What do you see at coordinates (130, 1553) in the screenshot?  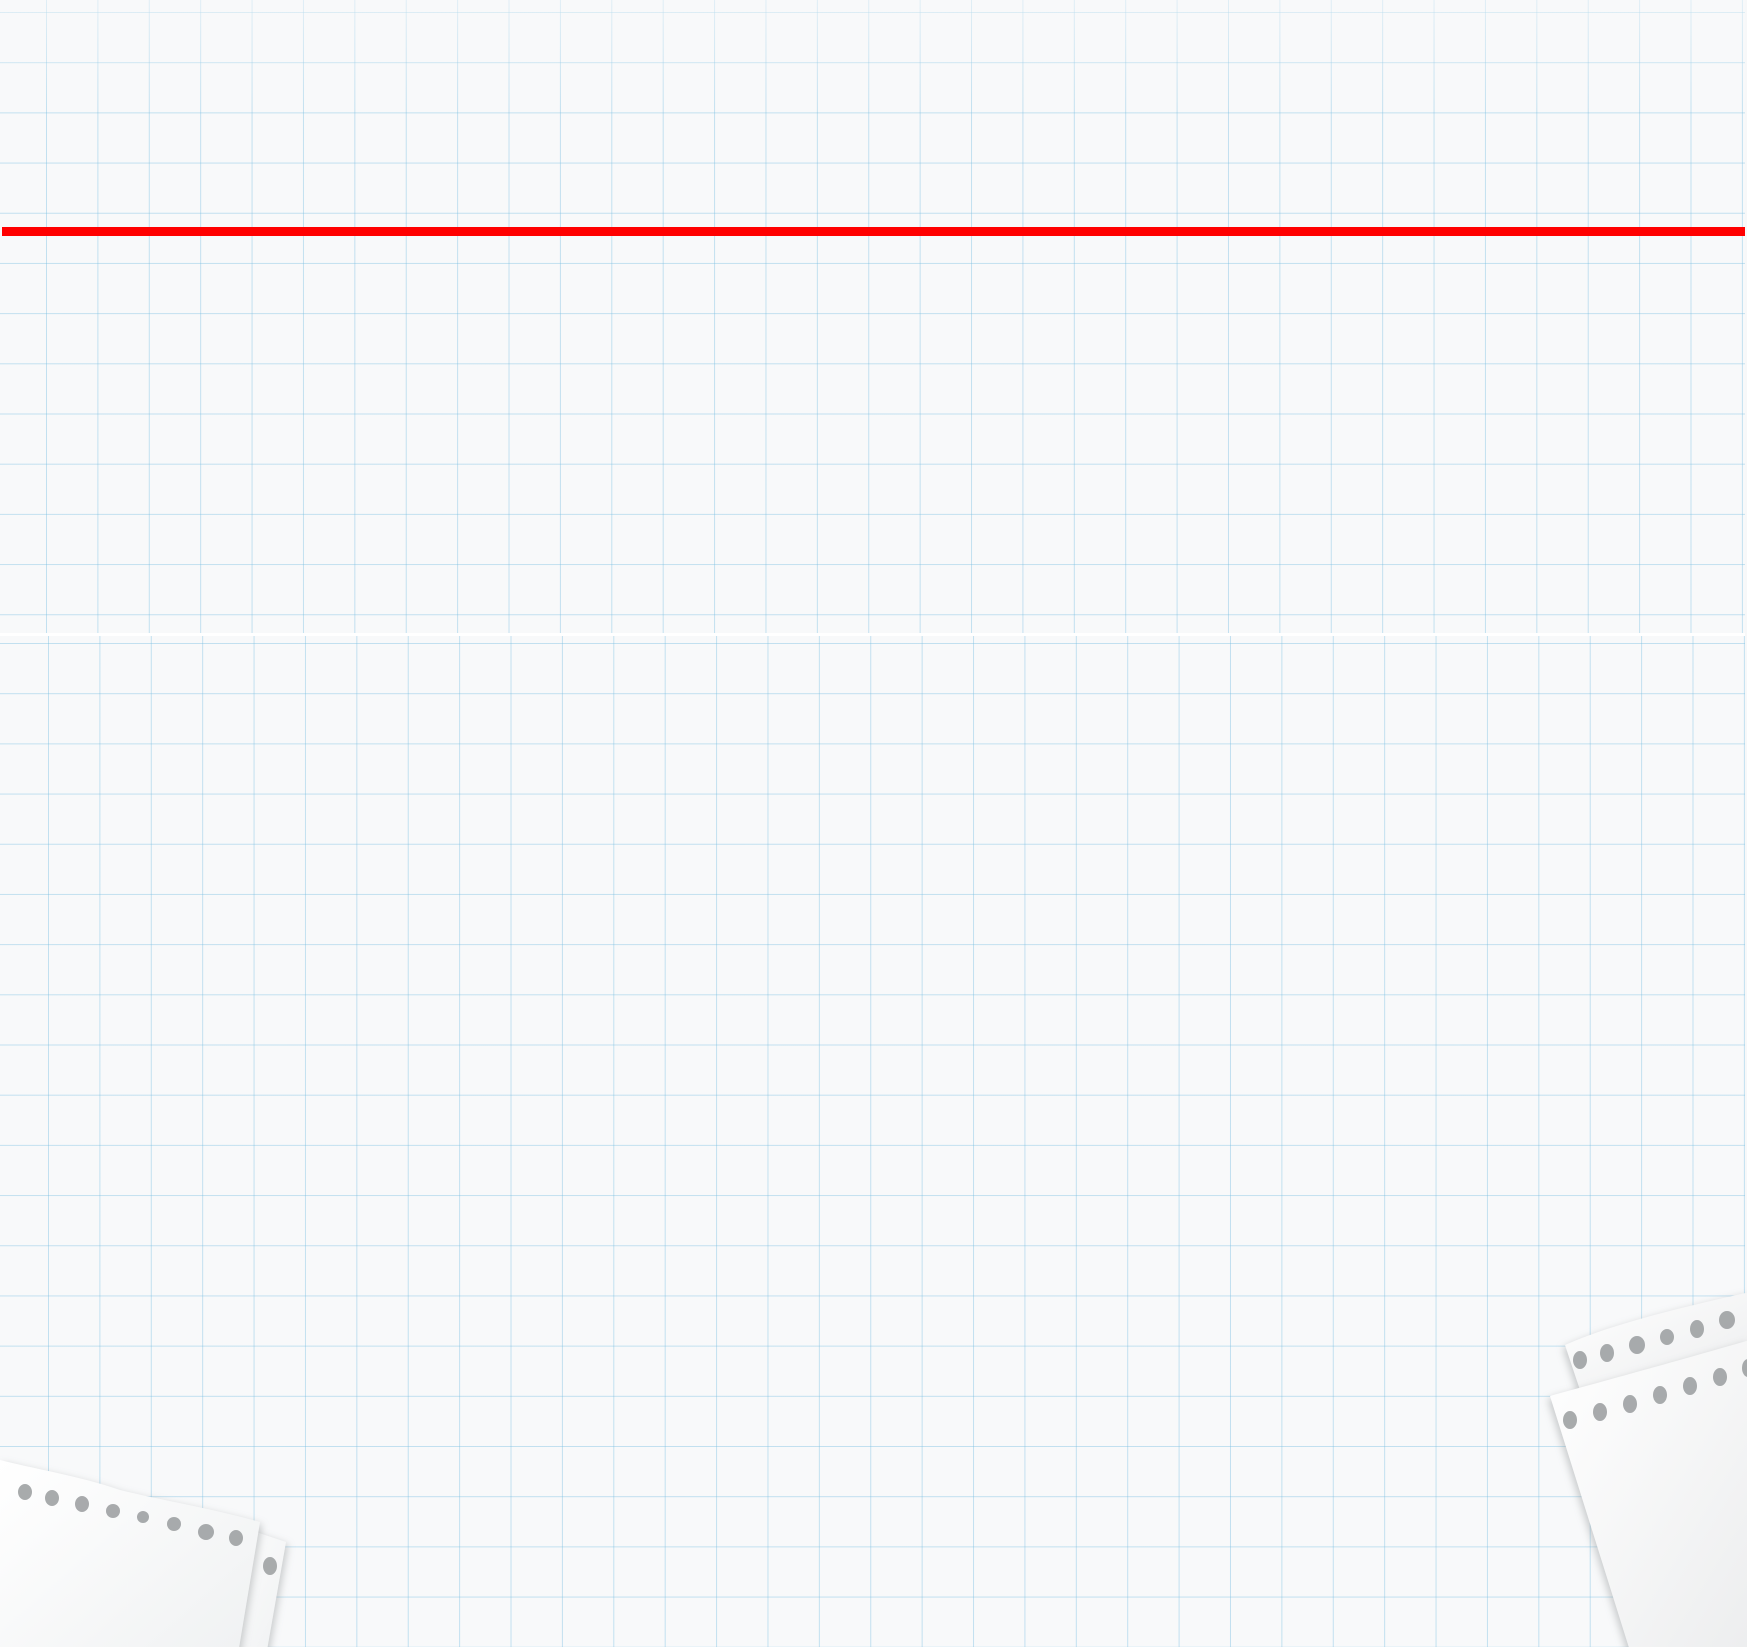 I see `paper-sheet-front` at bounding box center [130, 1553].